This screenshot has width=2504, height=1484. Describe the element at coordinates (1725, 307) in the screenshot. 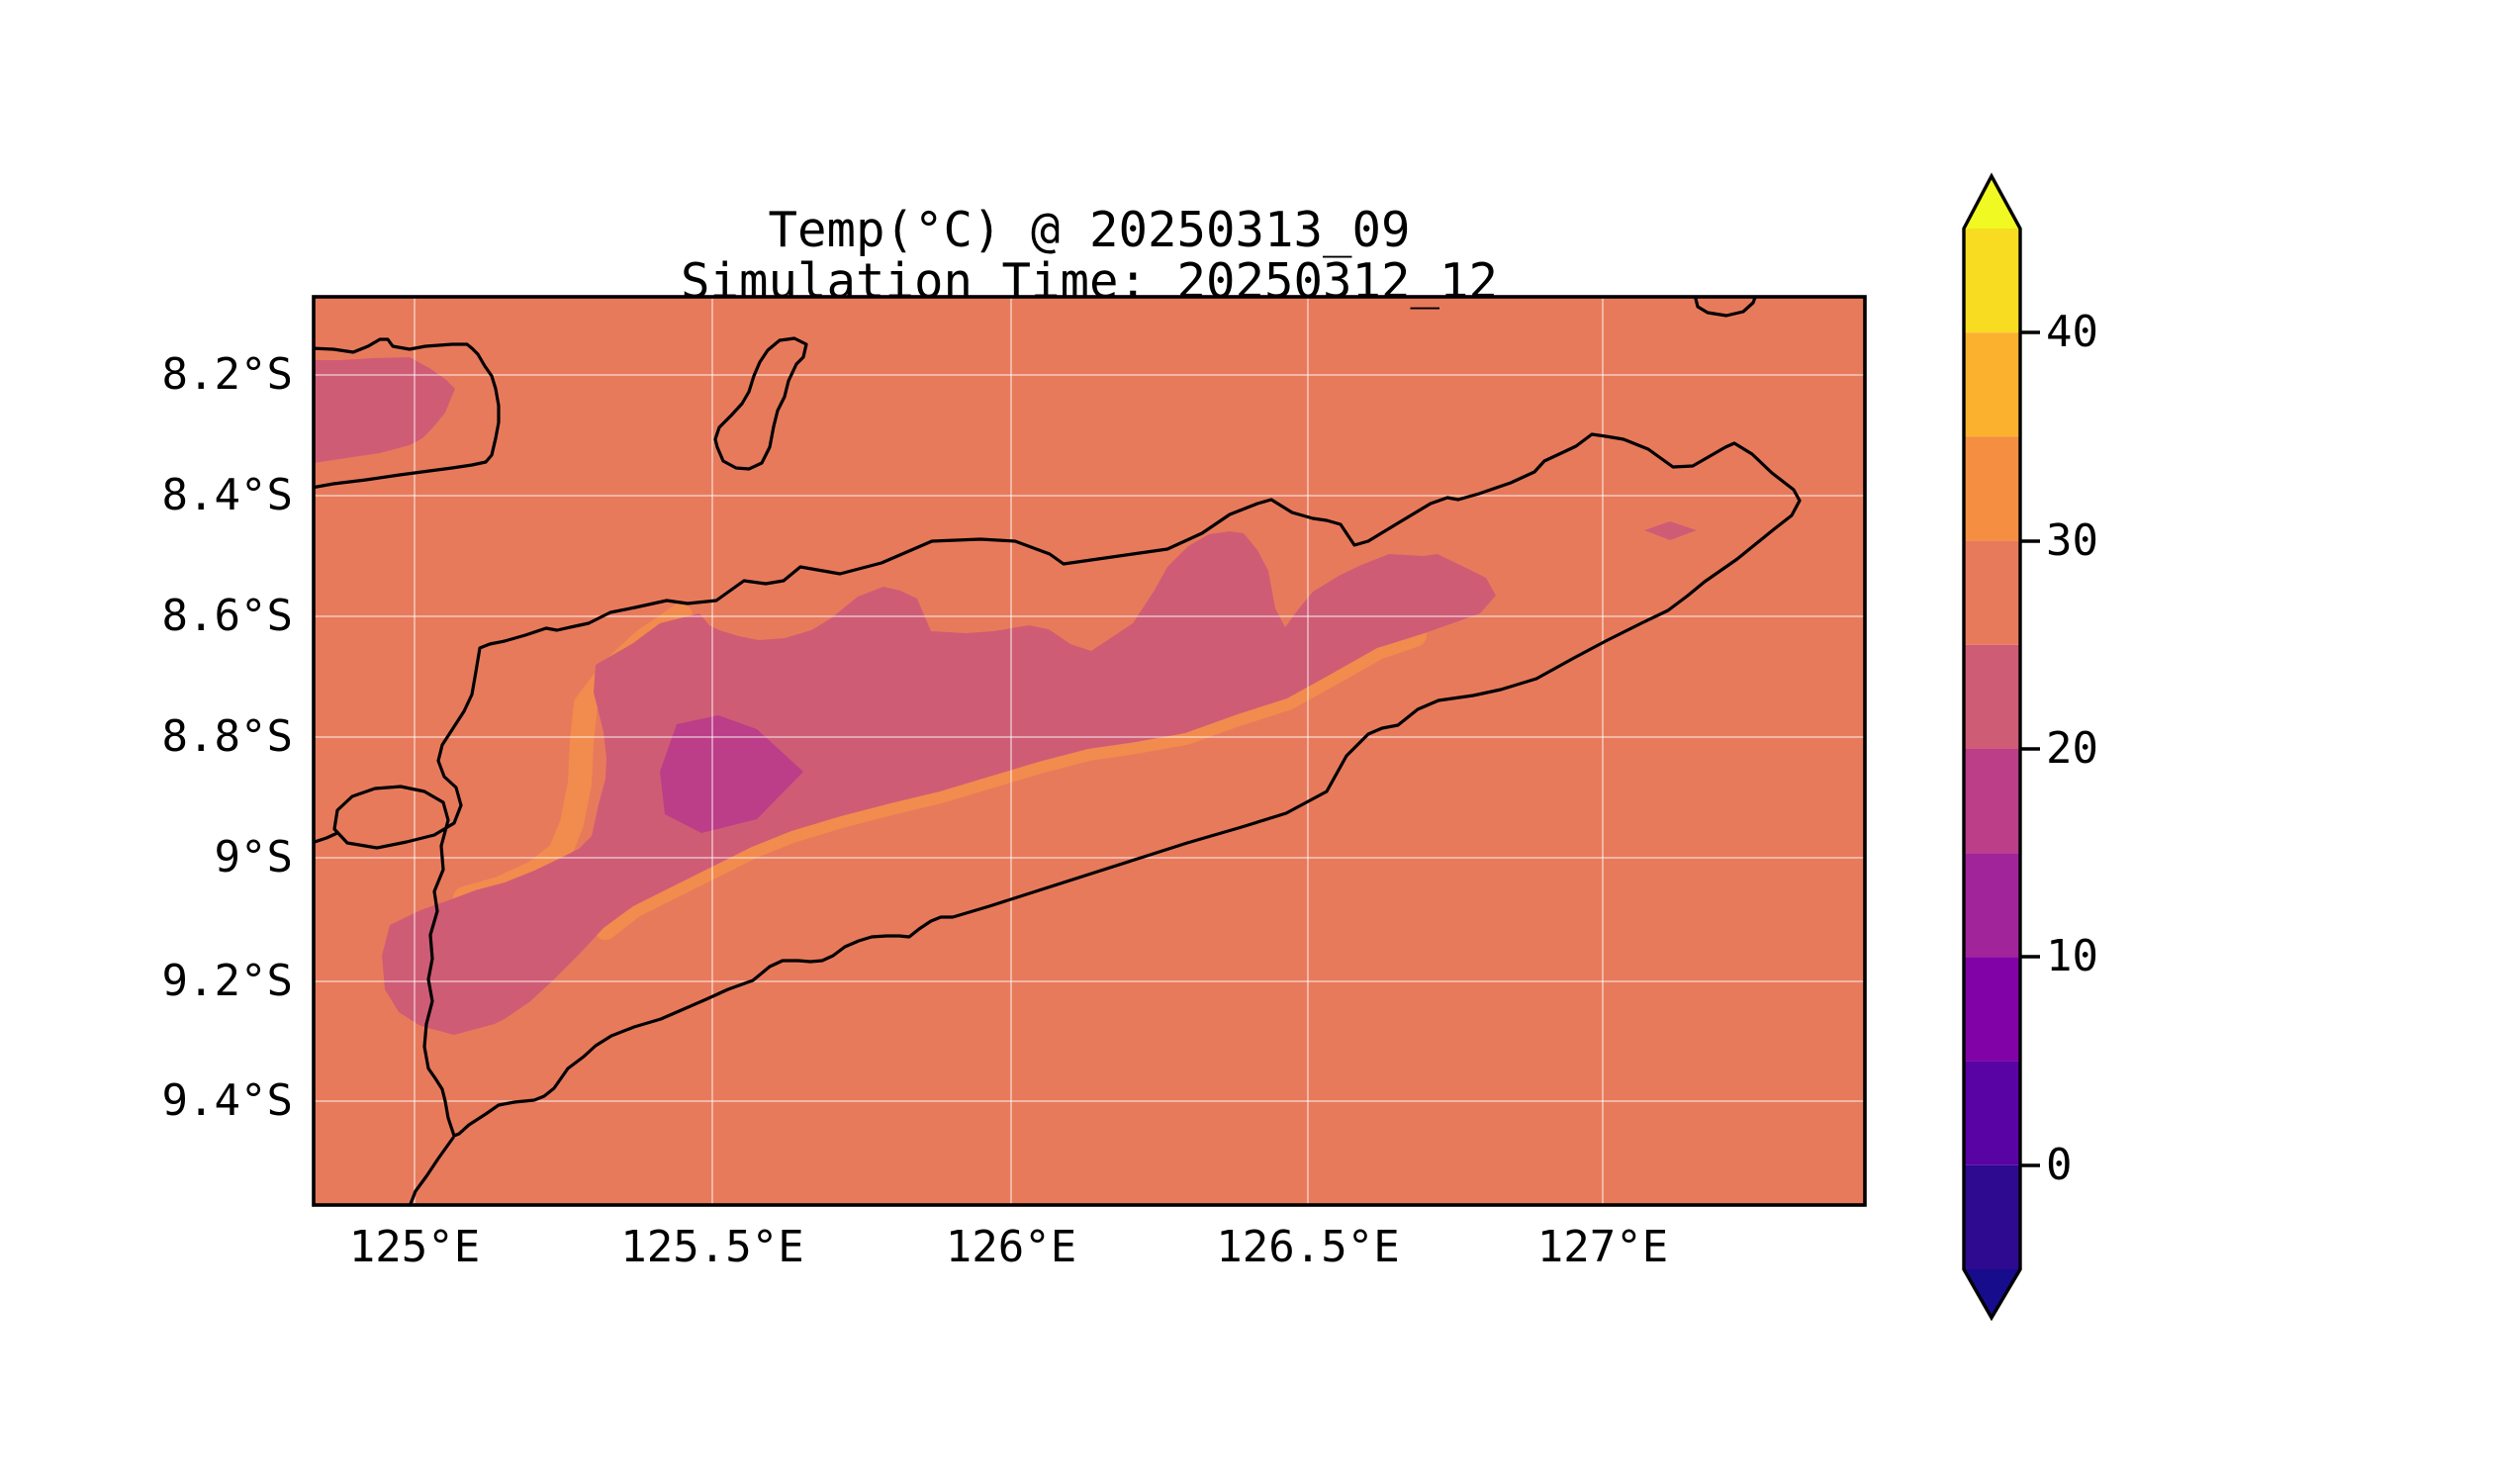

I see `coastline-kisar` at that location.